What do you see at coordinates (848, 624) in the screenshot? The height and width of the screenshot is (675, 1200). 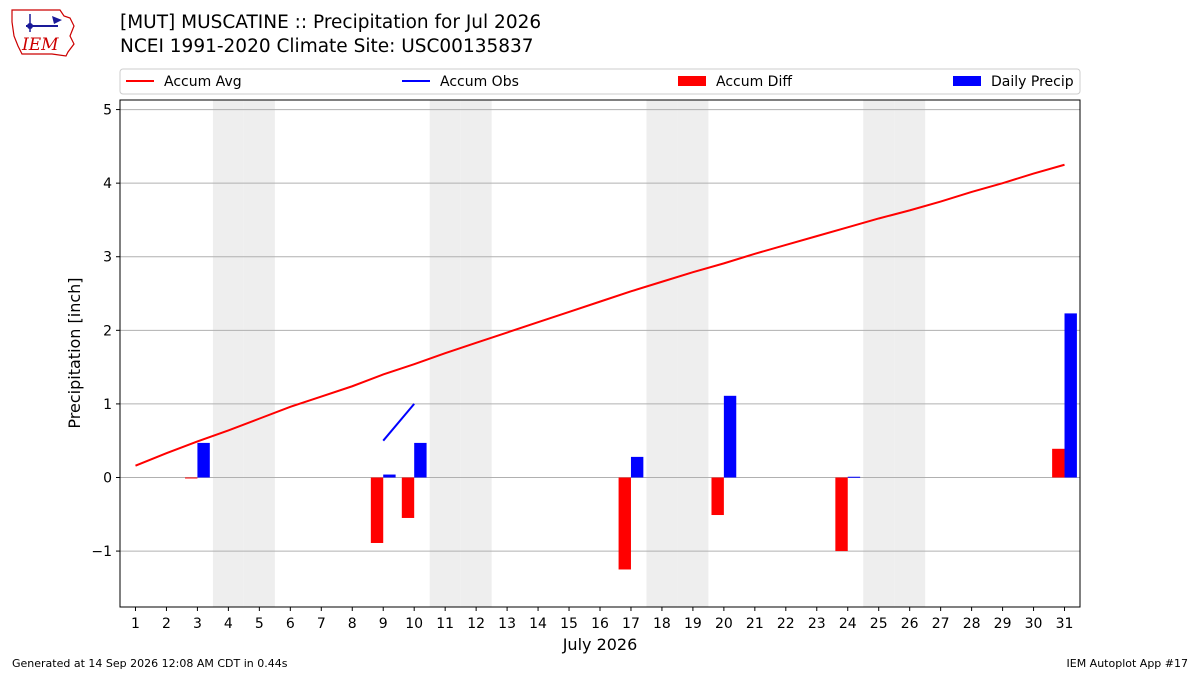 I see `x-tick-label: 24` at bounding box center [848, 624].